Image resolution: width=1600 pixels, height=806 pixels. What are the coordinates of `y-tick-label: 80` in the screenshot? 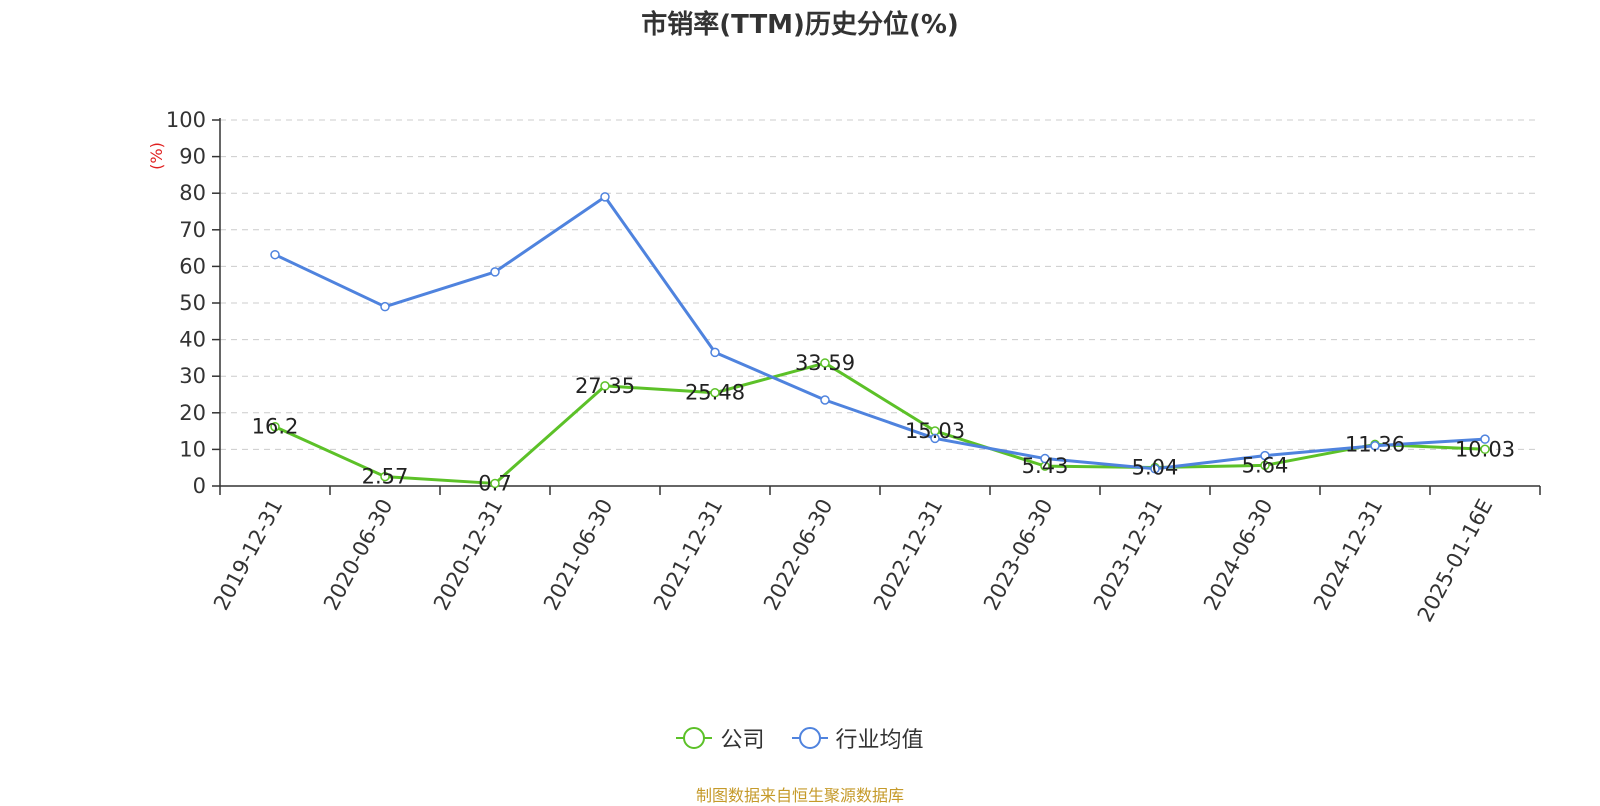 It's located at (192, 193).